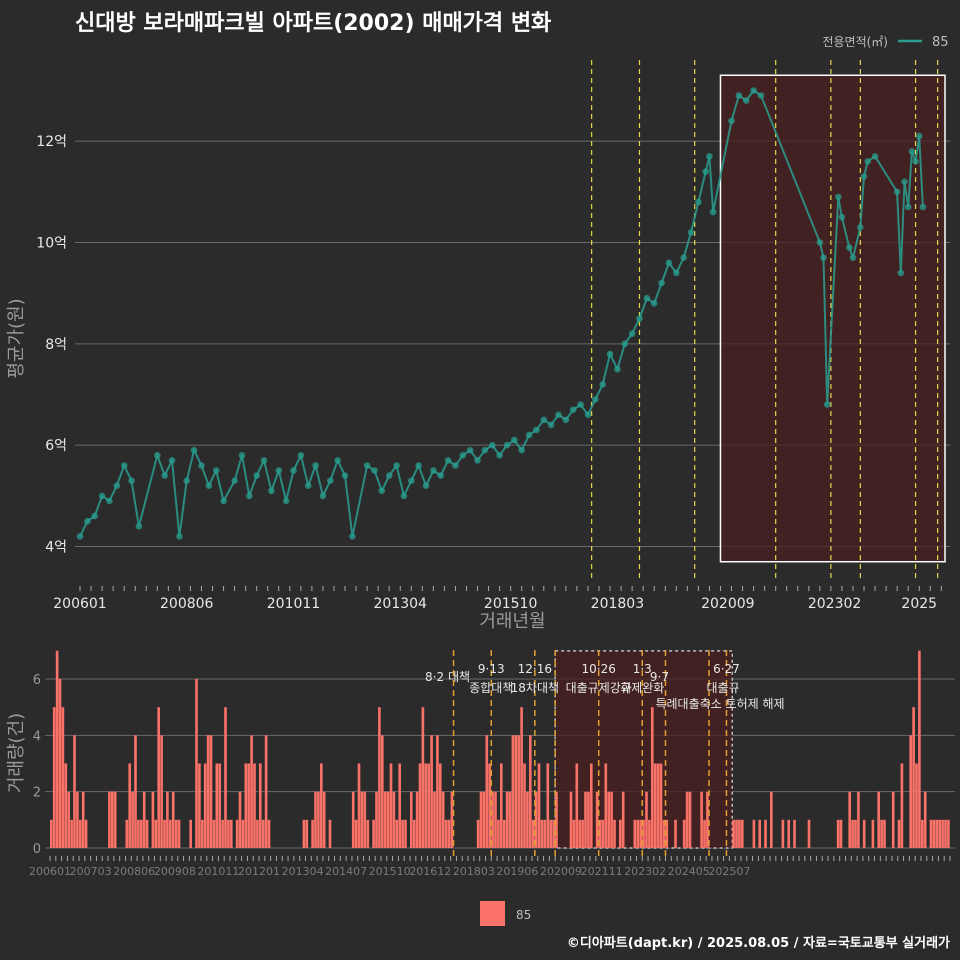 The height and width of the screenshot is (960, 960). Describe the element at coordinates (602, 871) in the screenshot. I see `x-tick-label: 202111` at that location.